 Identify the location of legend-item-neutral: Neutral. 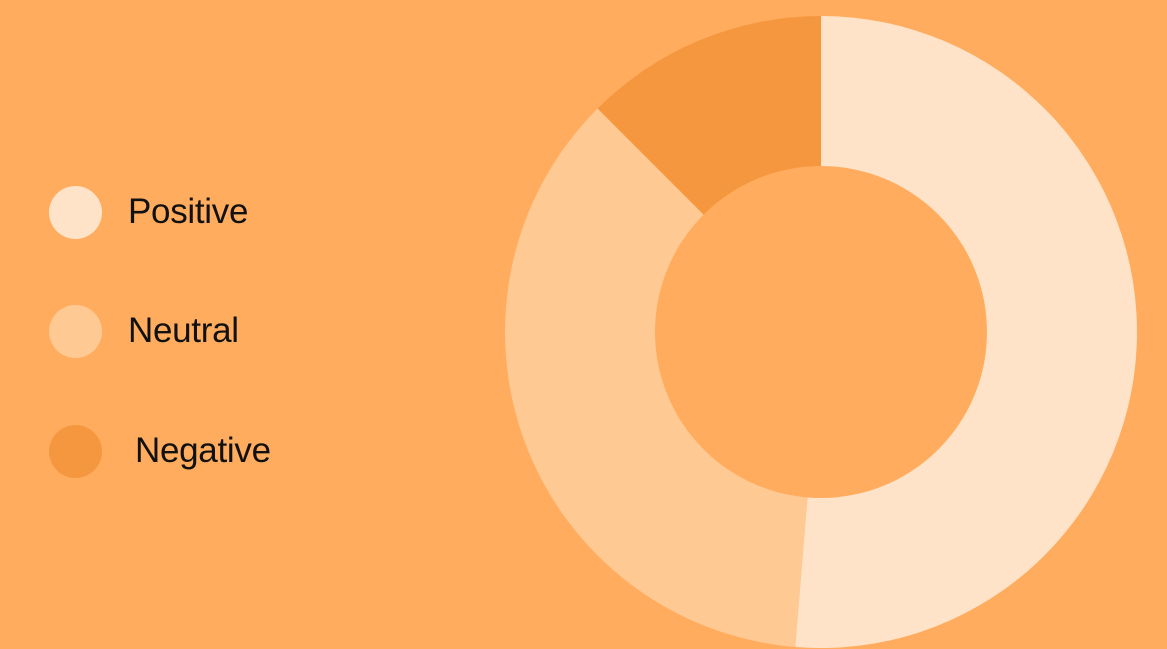
(144, 331).